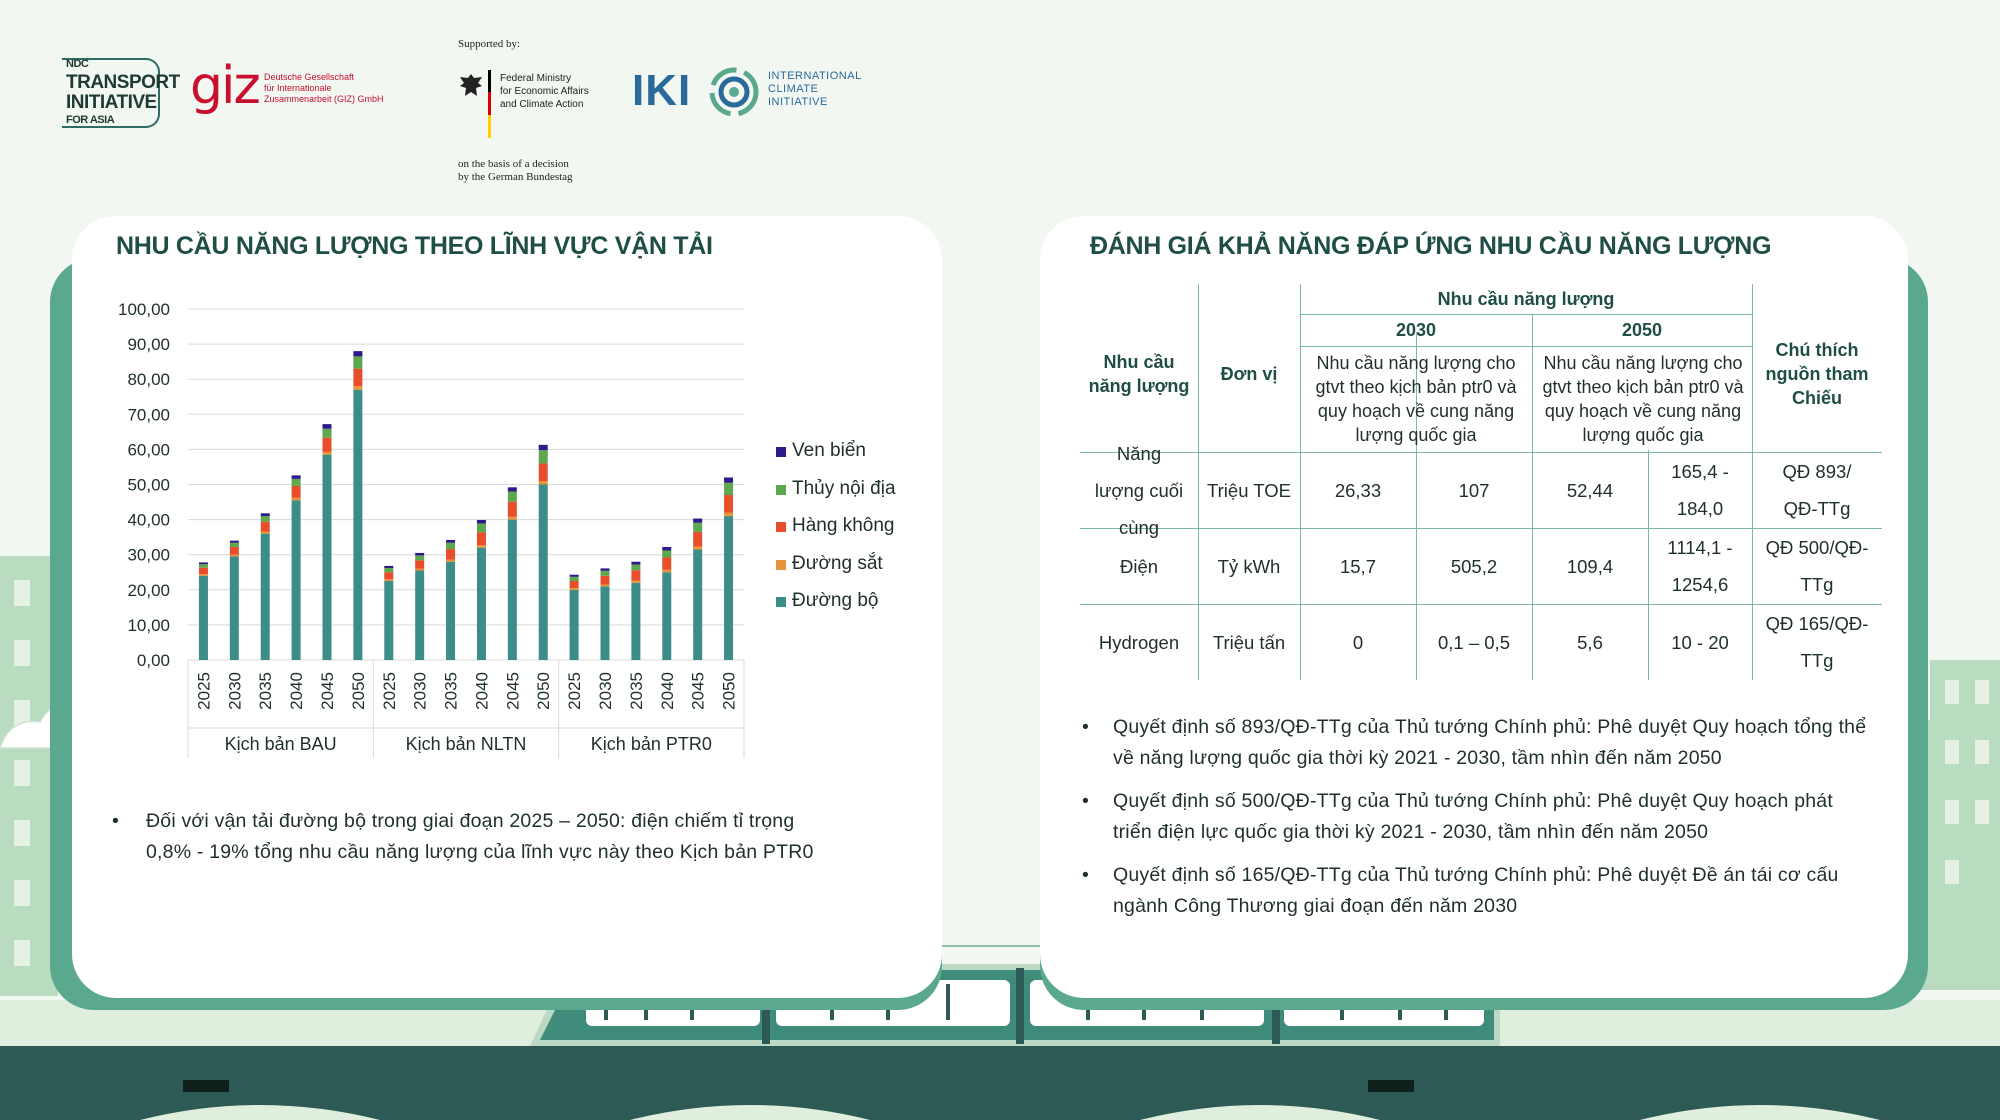 This screenshot has width=2000, height=1120. Describe the element at coordinates (77, 64) in the screenshot. I see `ndc-logo-line: NDC` at that location.